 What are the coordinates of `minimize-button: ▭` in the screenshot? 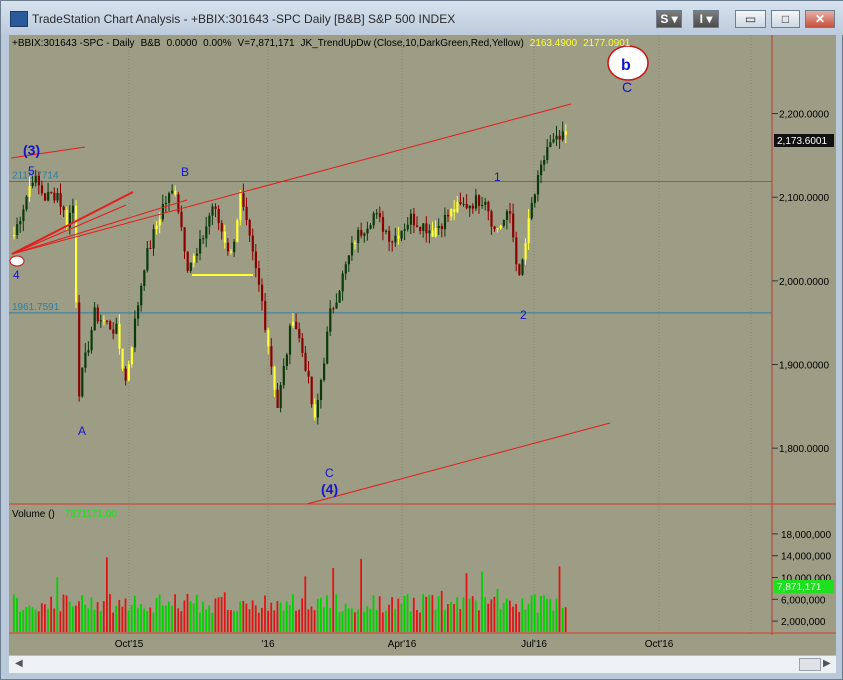 It's located at (750, 19).